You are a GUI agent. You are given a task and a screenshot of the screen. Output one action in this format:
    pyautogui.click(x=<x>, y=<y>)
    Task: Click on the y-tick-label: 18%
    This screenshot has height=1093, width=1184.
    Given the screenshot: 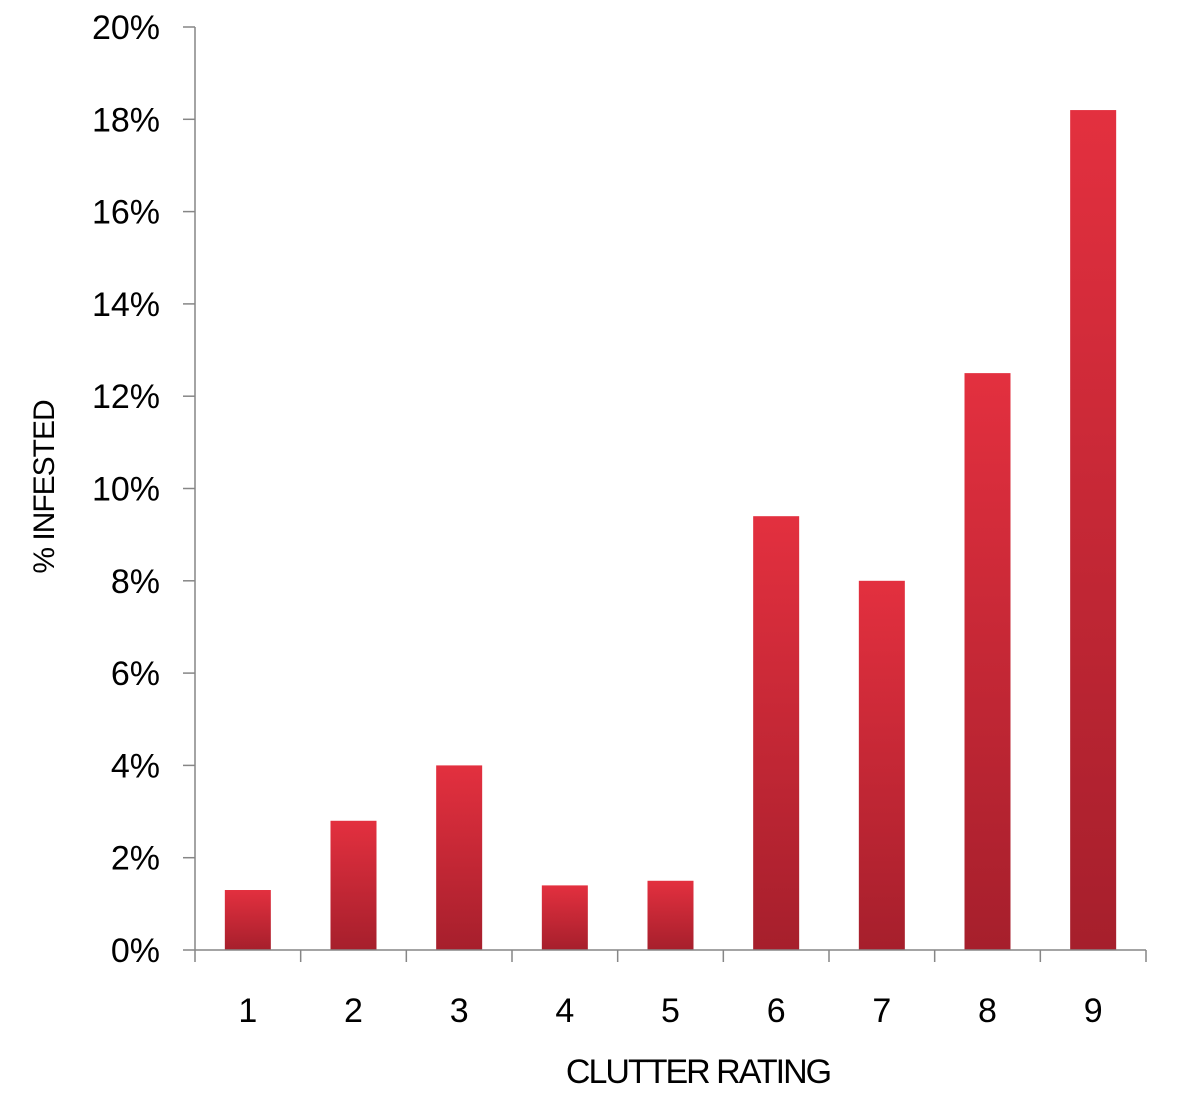 What is the action you would take?
    pyautogui.click(x=126, y=120)
    